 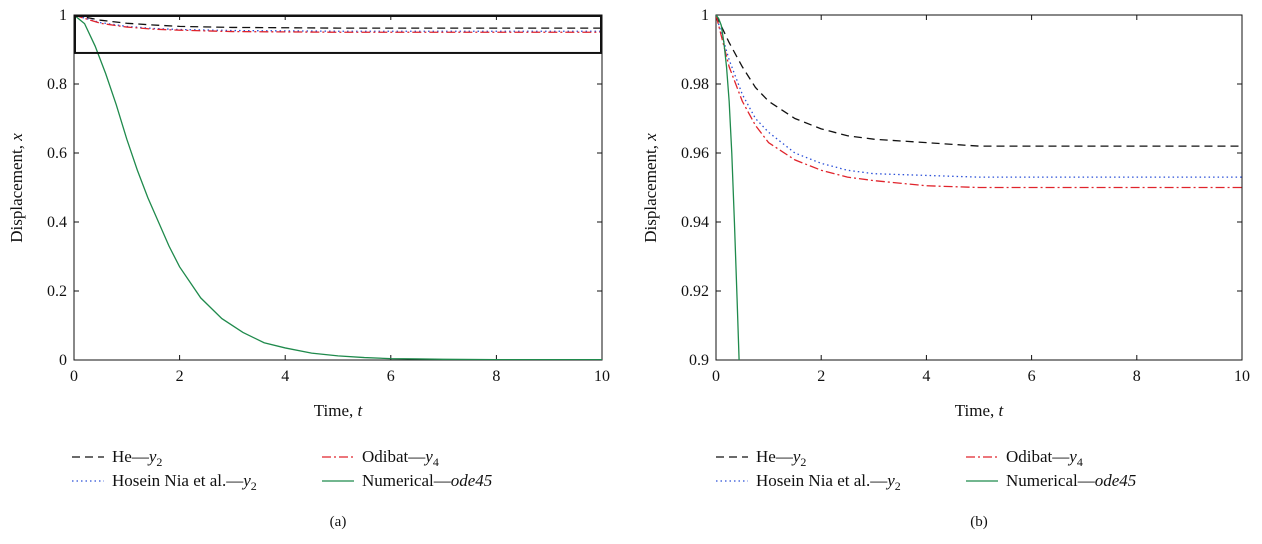 I want to click on panel-a-series-he, so click(x=338, y=22).